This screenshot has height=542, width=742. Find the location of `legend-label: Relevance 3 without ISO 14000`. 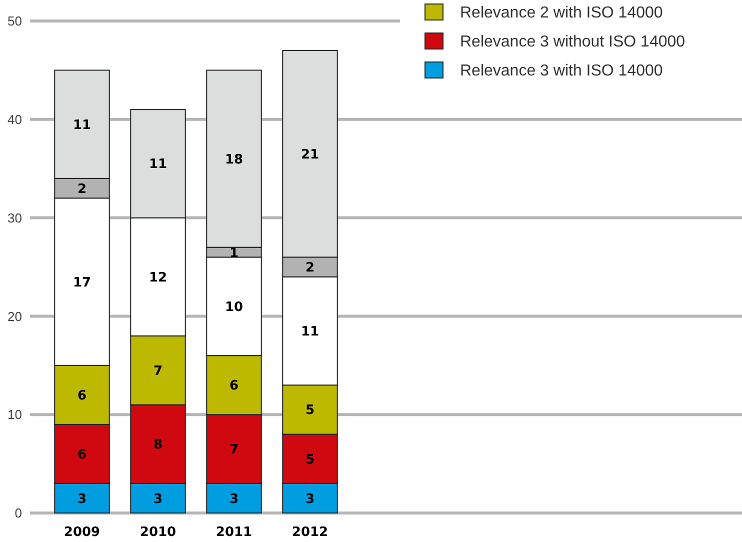

legend-label: Relevance 3 without ISO 14000 is located at coordinates (573, 42).